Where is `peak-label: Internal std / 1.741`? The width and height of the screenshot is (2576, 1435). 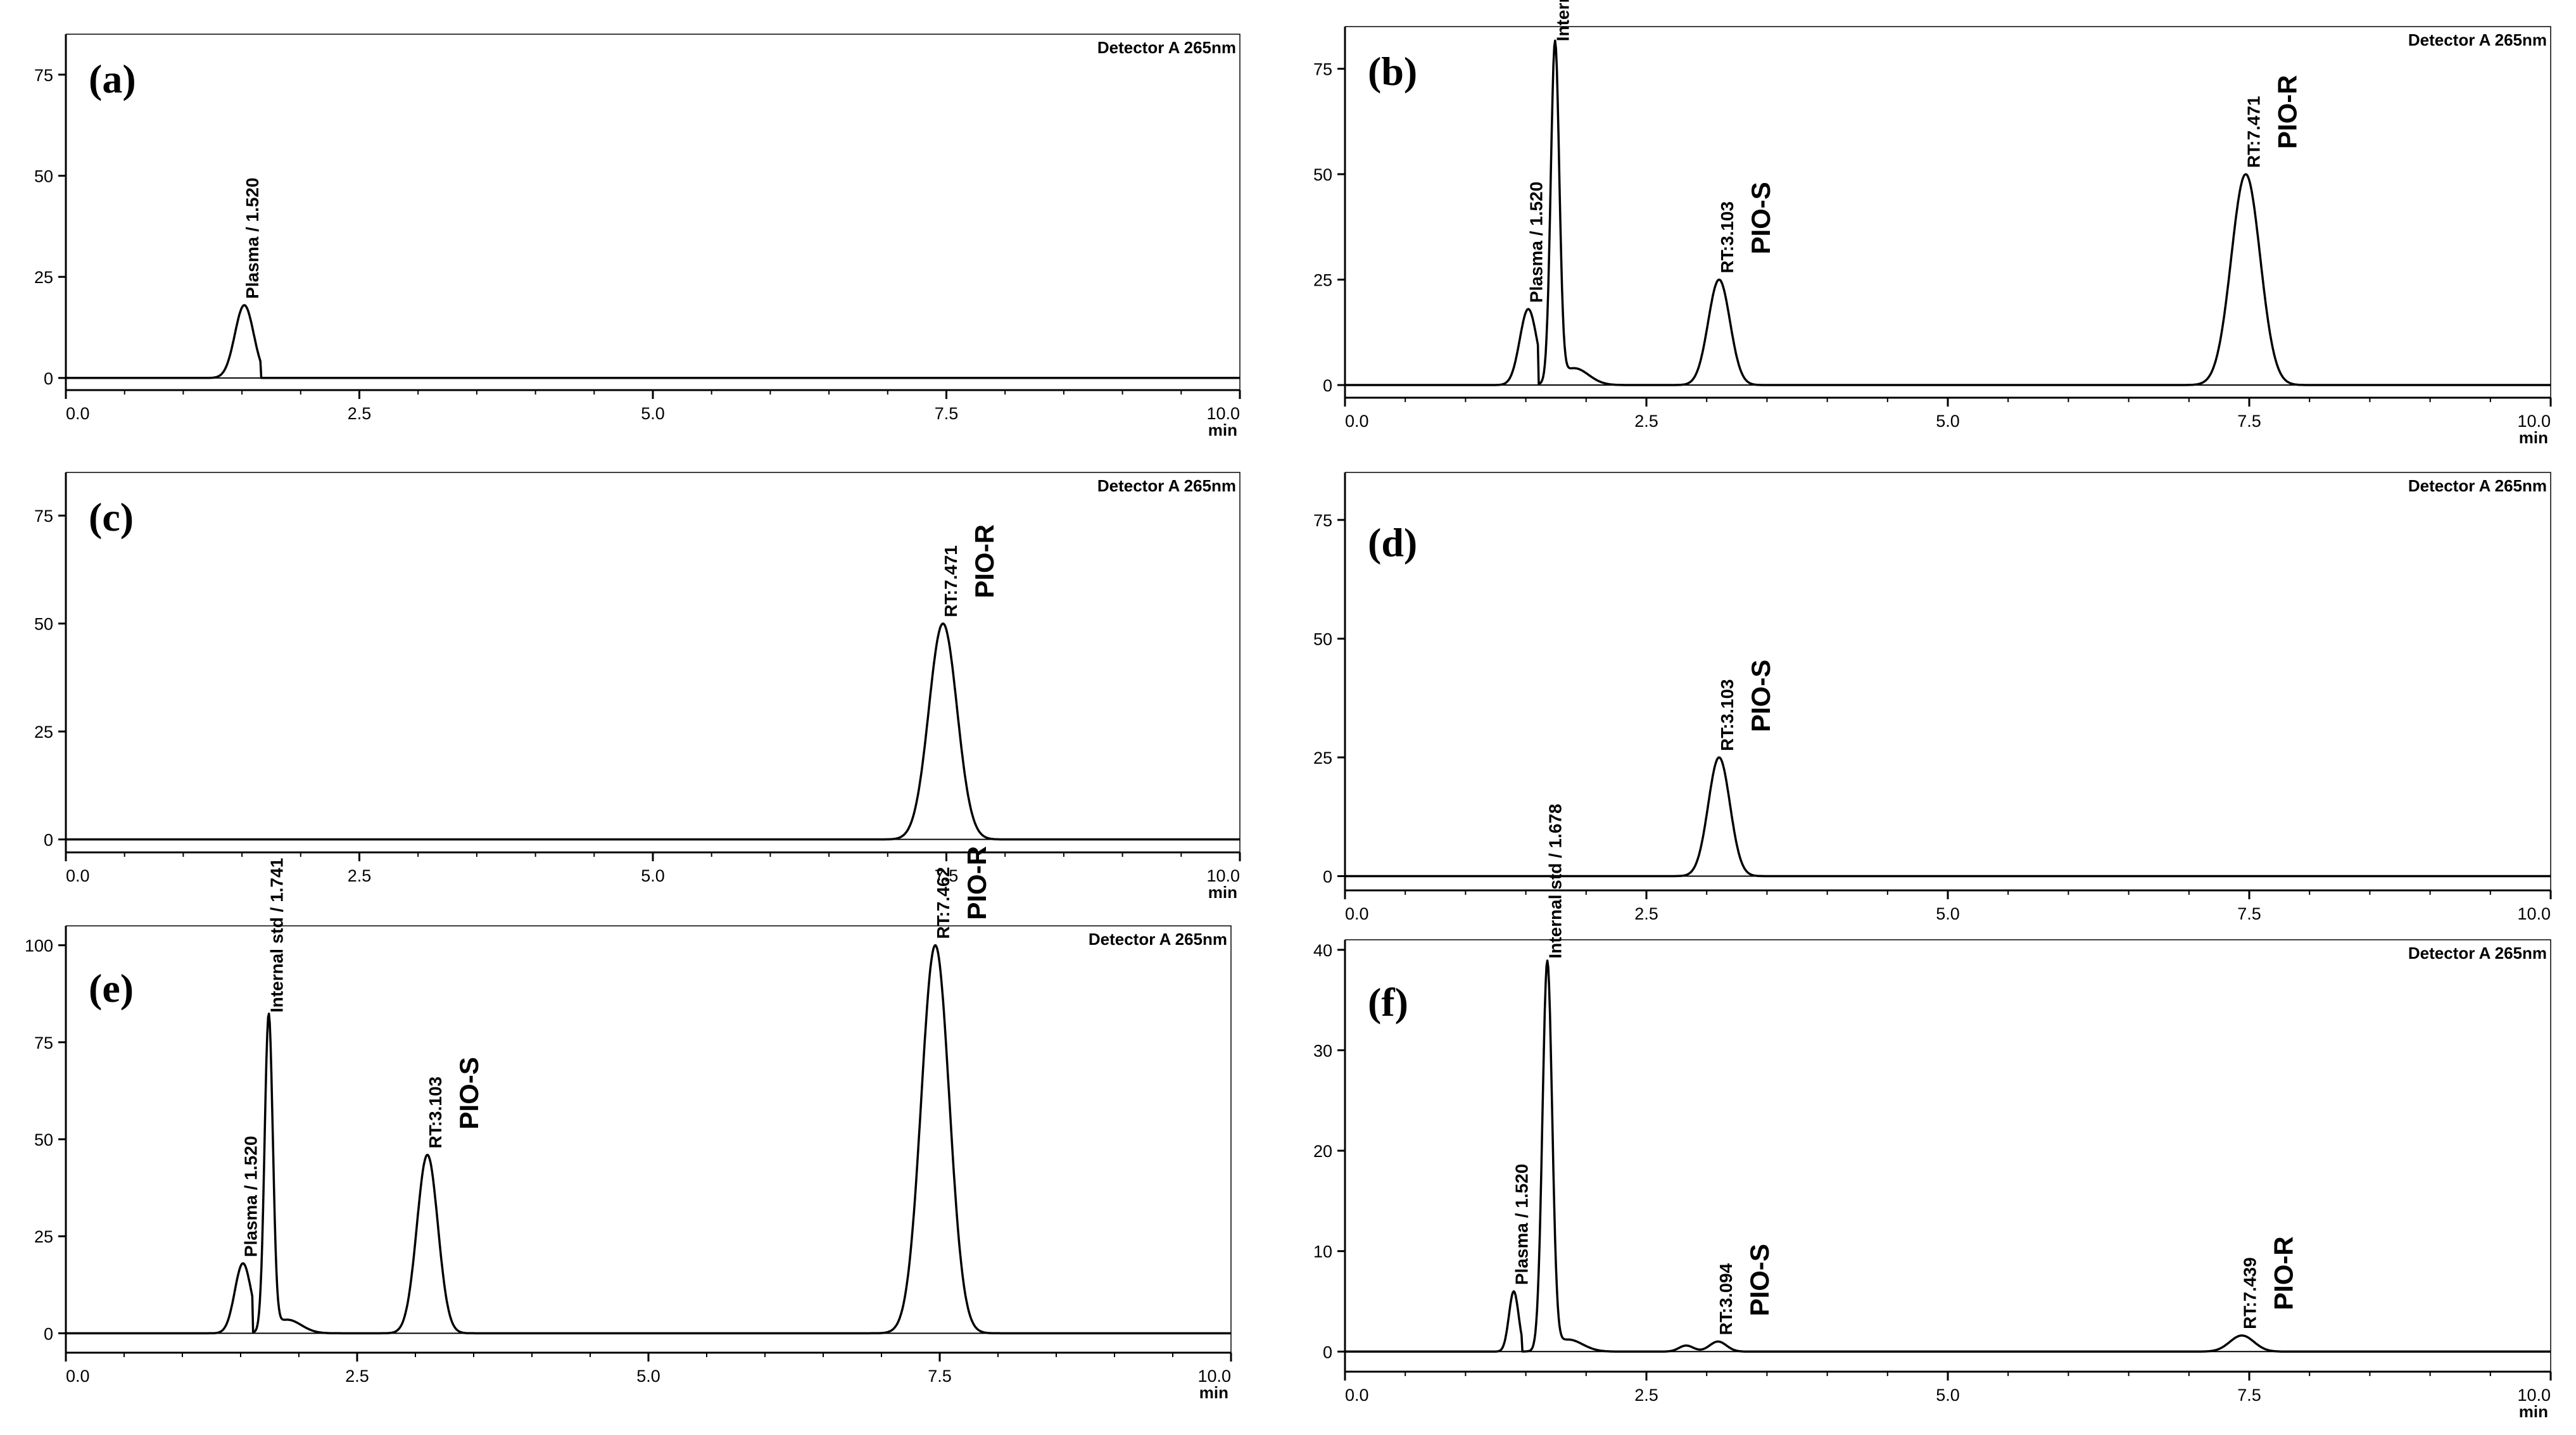 peak-label: Internal std / 1.741 is located at coordinates (276, 935).